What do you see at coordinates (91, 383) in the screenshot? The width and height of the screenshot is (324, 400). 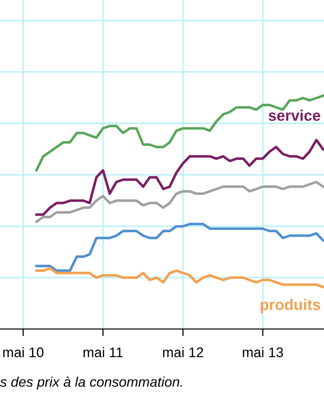 I see `text: s des prix à la consommation.` at bounding box center [91, 383].